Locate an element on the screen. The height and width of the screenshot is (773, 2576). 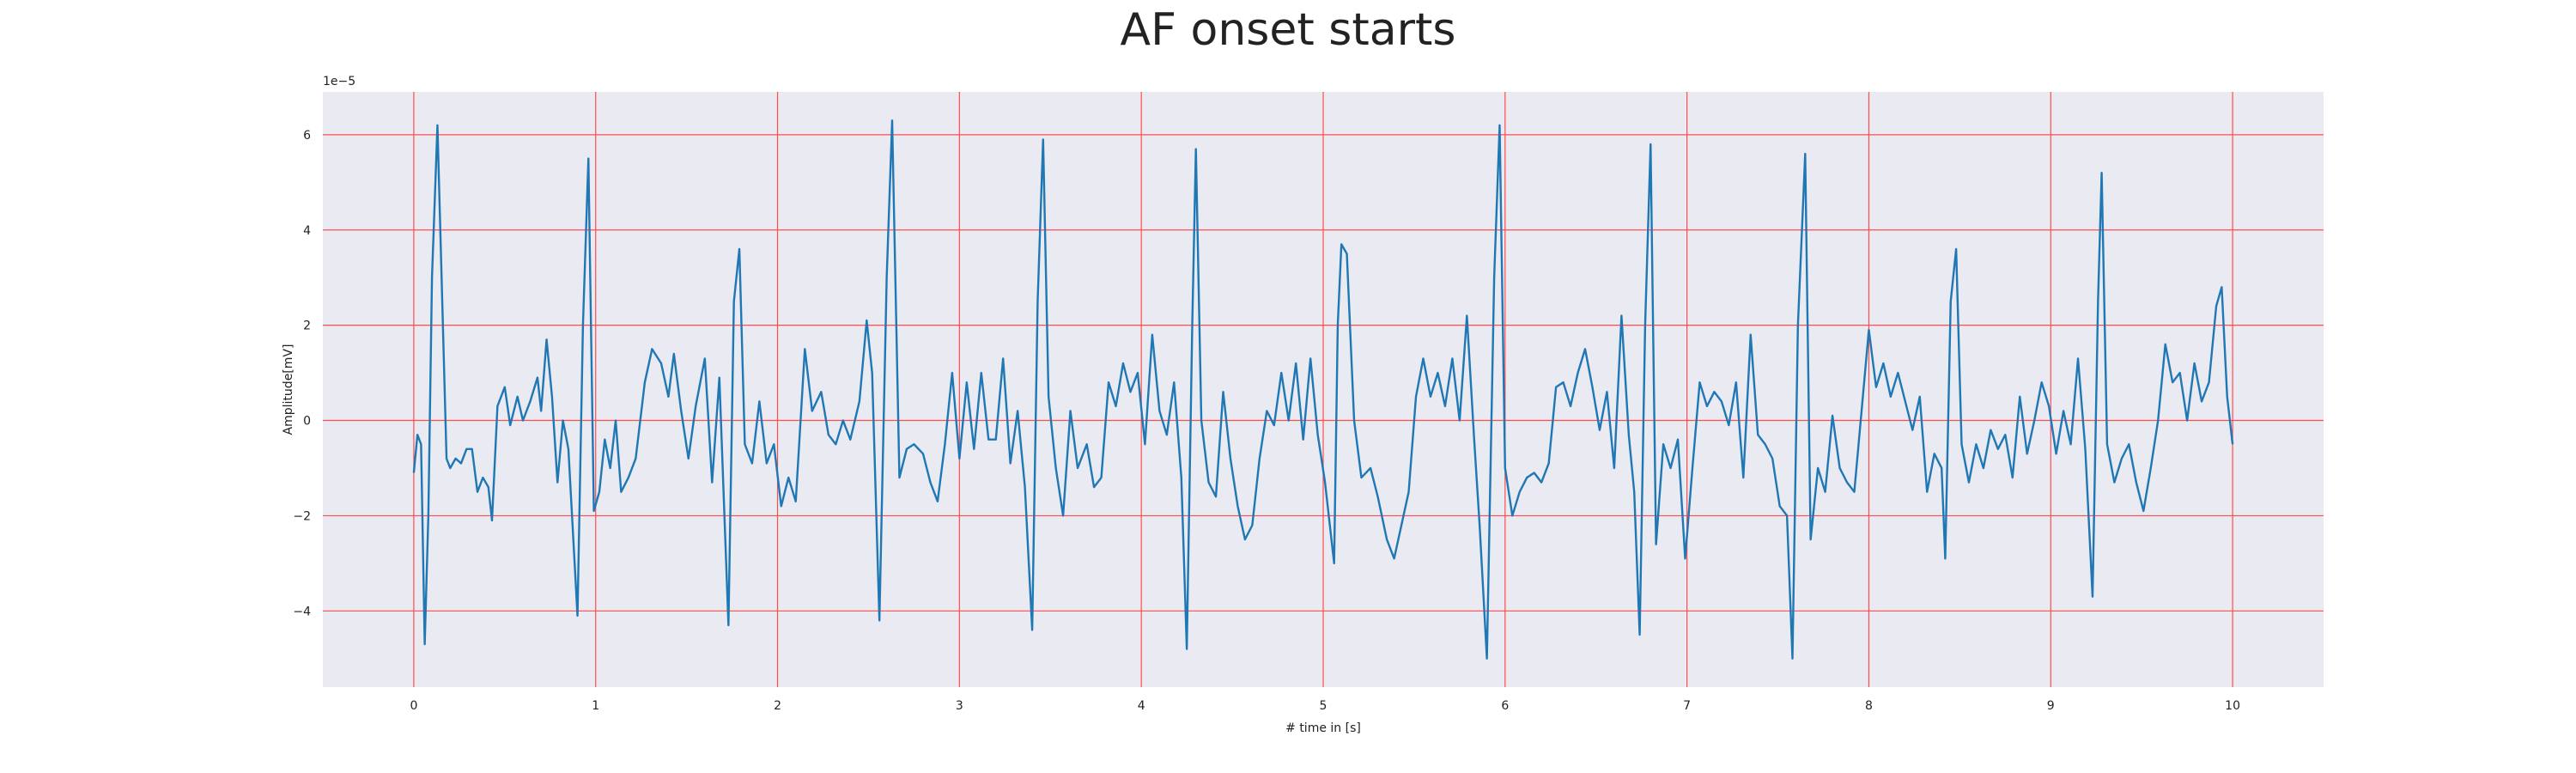
x-tick-label: 0 is located at coordinates (413, 706).